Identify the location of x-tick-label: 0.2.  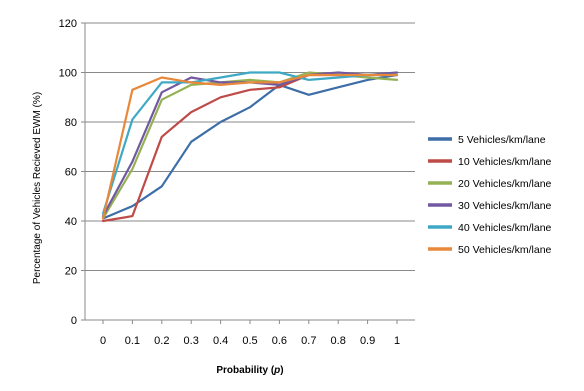
(161, 341).